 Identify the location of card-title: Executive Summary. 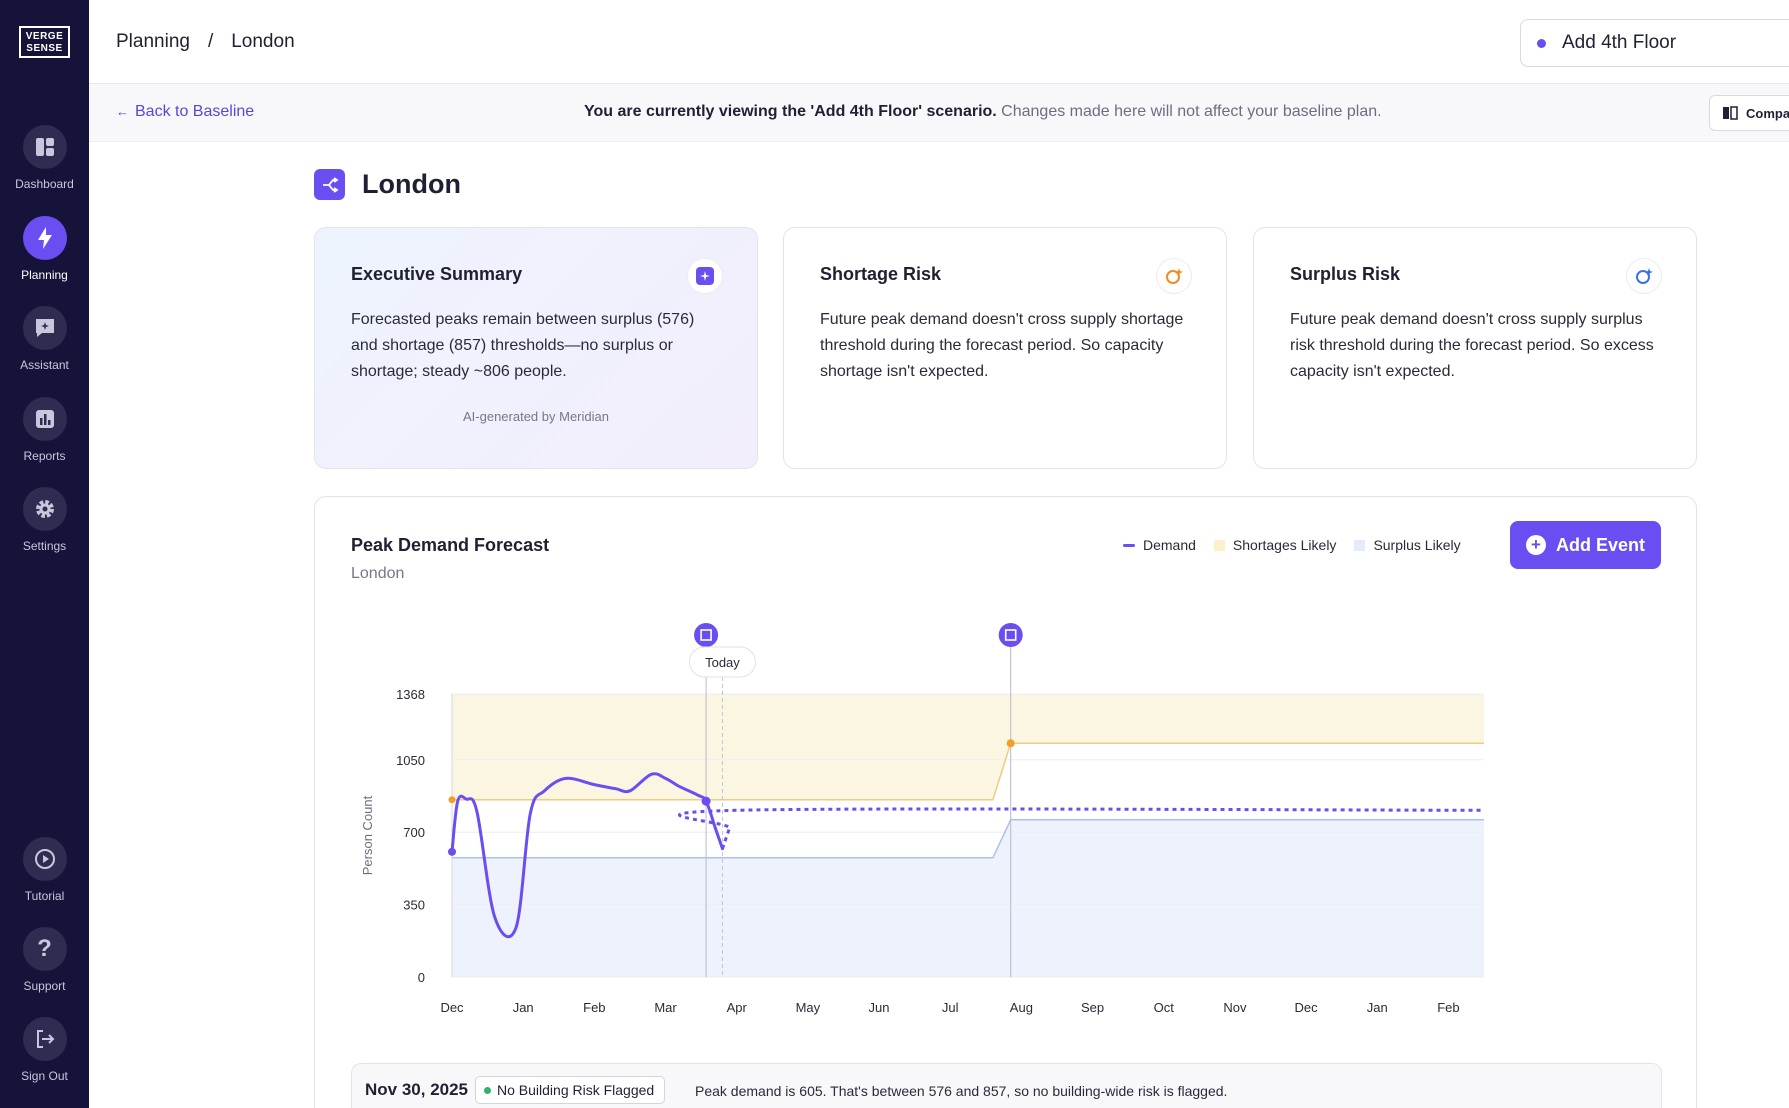
(437, 274).